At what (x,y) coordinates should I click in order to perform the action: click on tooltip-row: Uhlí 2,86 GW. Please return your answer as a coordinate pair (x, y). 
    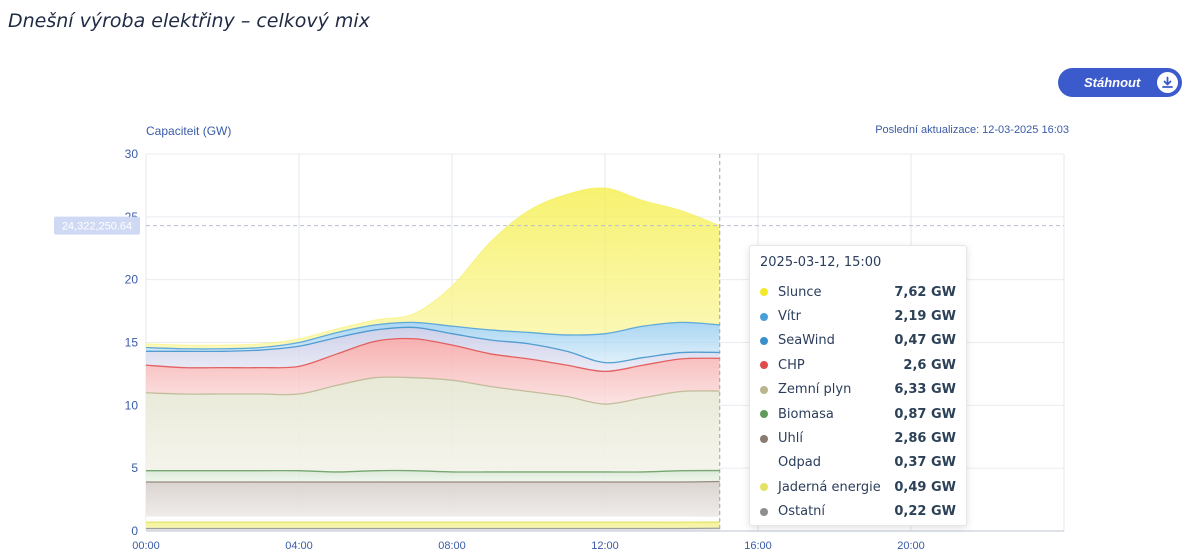
    Looking at the image, I should click on (858, 438).